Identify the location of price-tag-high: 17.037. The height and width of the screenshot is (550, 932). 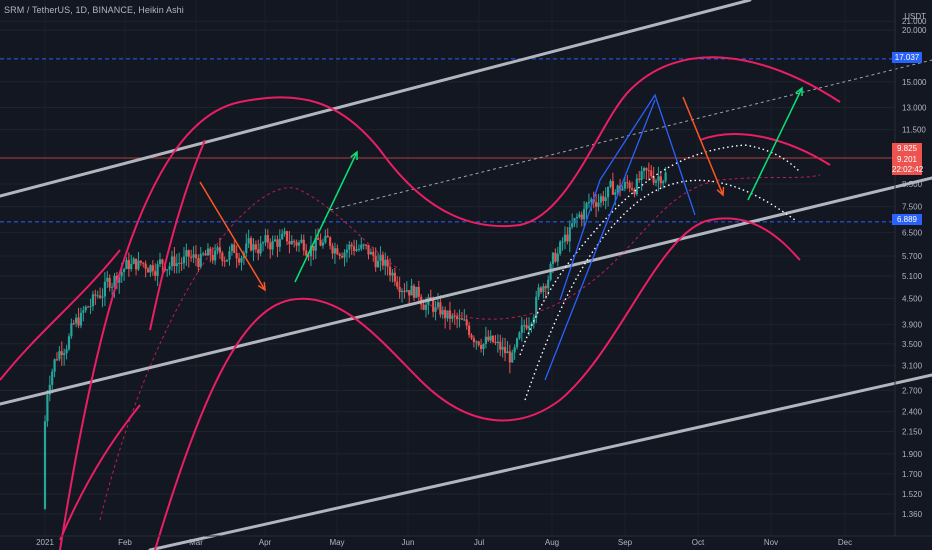
(907, 57).